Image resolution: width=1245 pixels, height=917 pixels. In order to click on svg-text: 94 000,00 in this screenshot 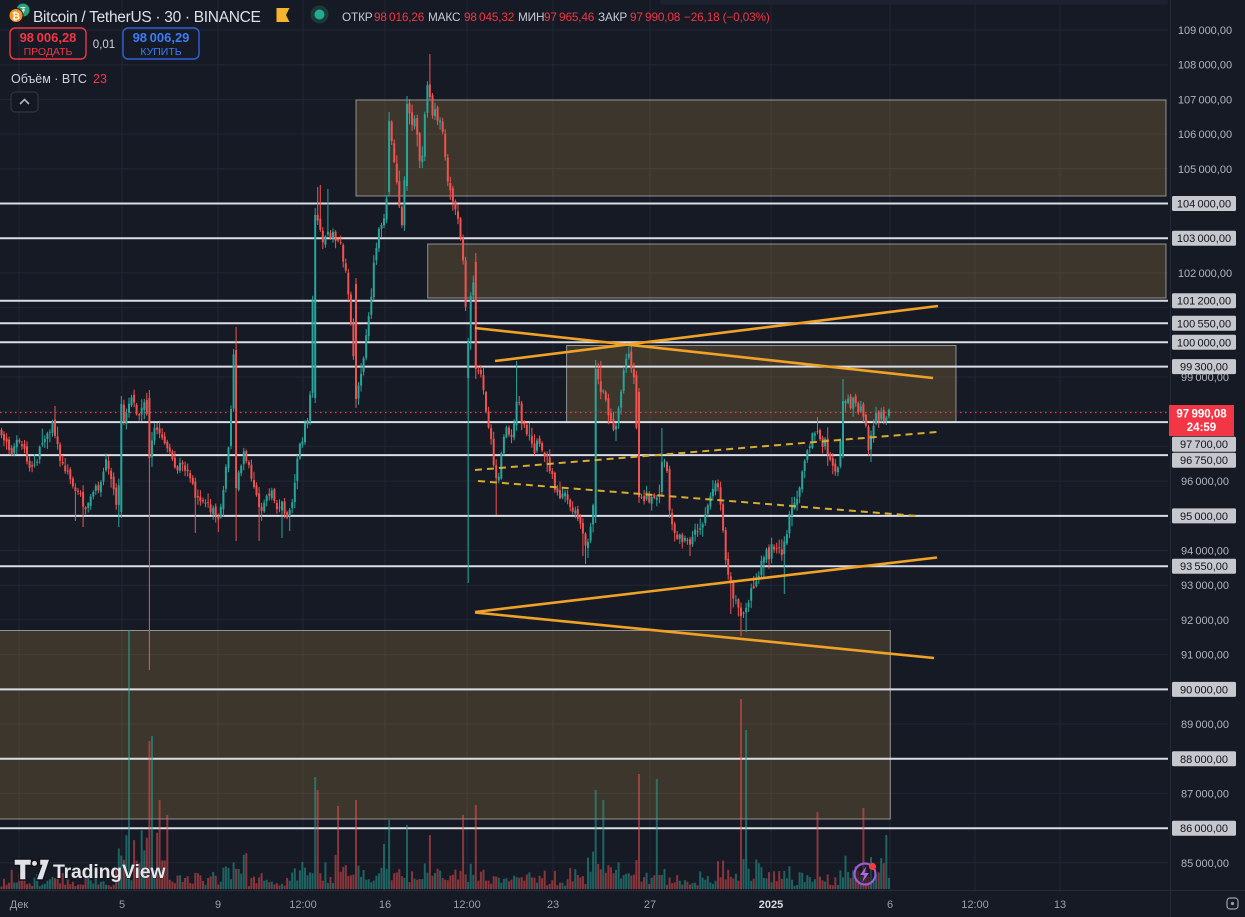, I will do `click(1205, 552)`.